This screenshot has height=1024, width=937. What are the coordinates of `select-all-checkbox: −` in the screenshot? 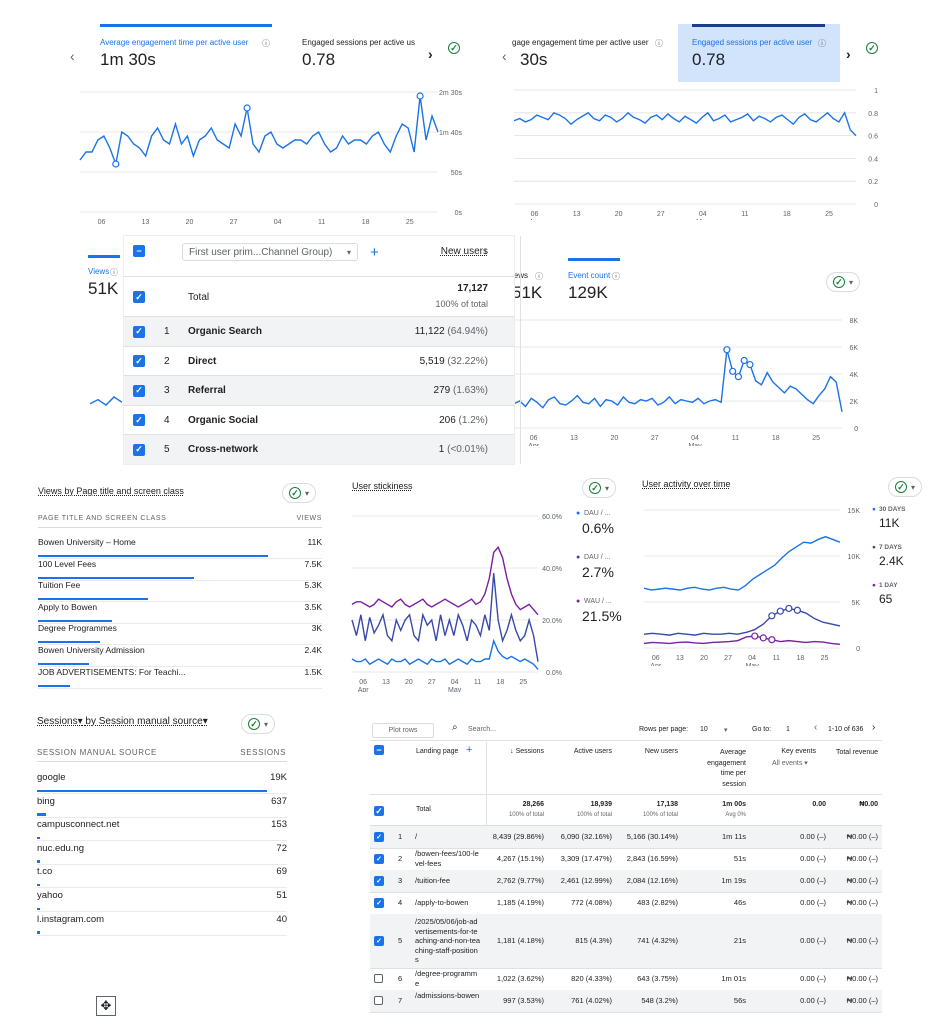 It's located at (379, 750).